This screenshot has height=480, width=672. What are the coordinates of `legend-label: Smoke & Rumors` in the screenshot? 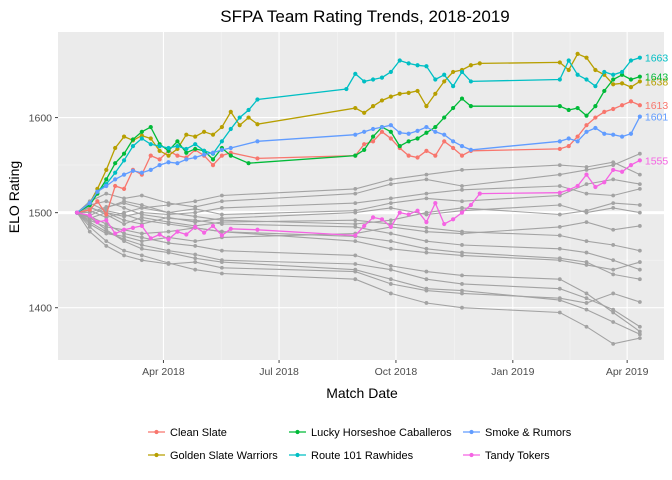 It's located at (528, 433).